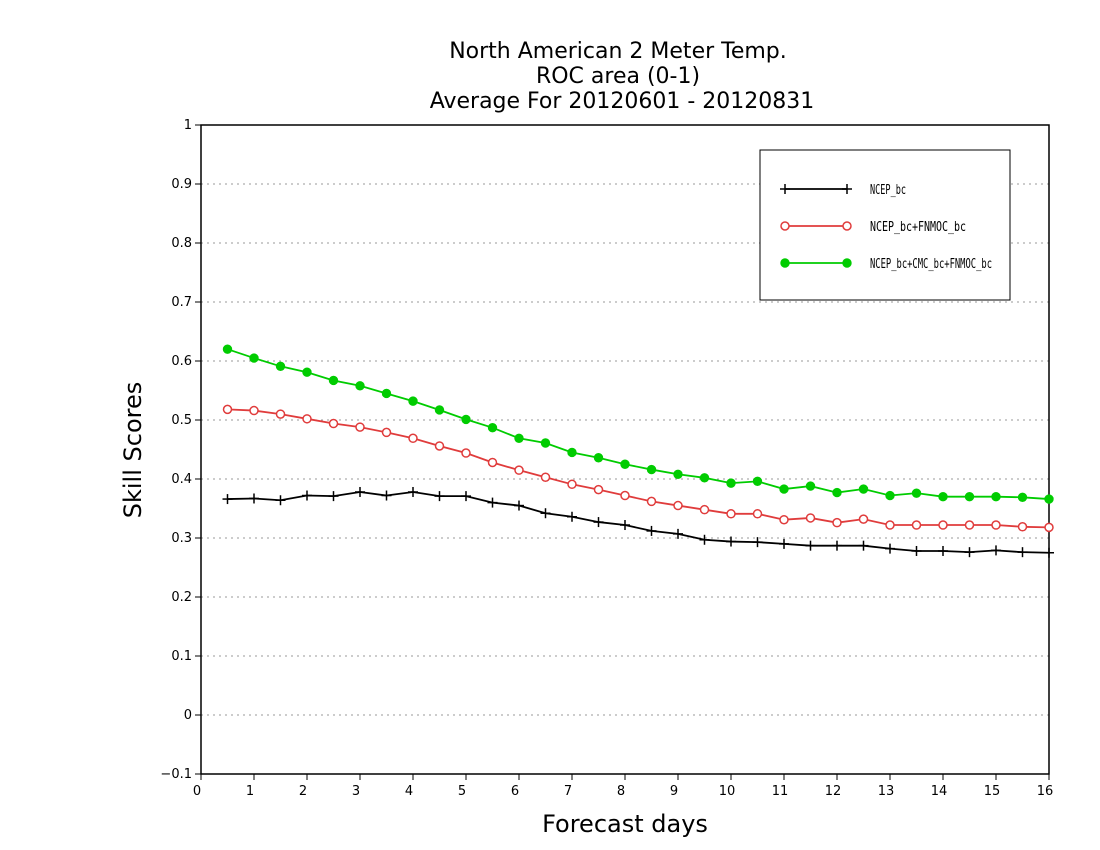  What do you see at coordinates (939, 791) in the screenshot?
I see `x-tick-label: 14` at bounding box center [939, 791].